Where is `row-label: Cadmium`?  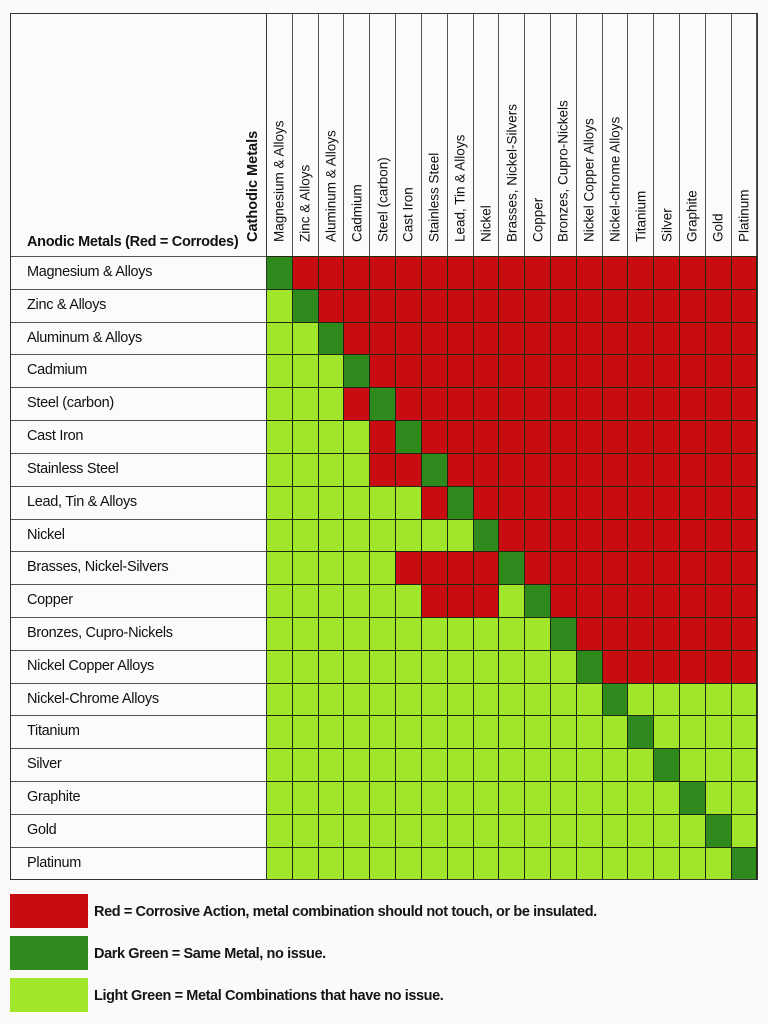 row-label: Cadmium is located at coordinates (139, 371).